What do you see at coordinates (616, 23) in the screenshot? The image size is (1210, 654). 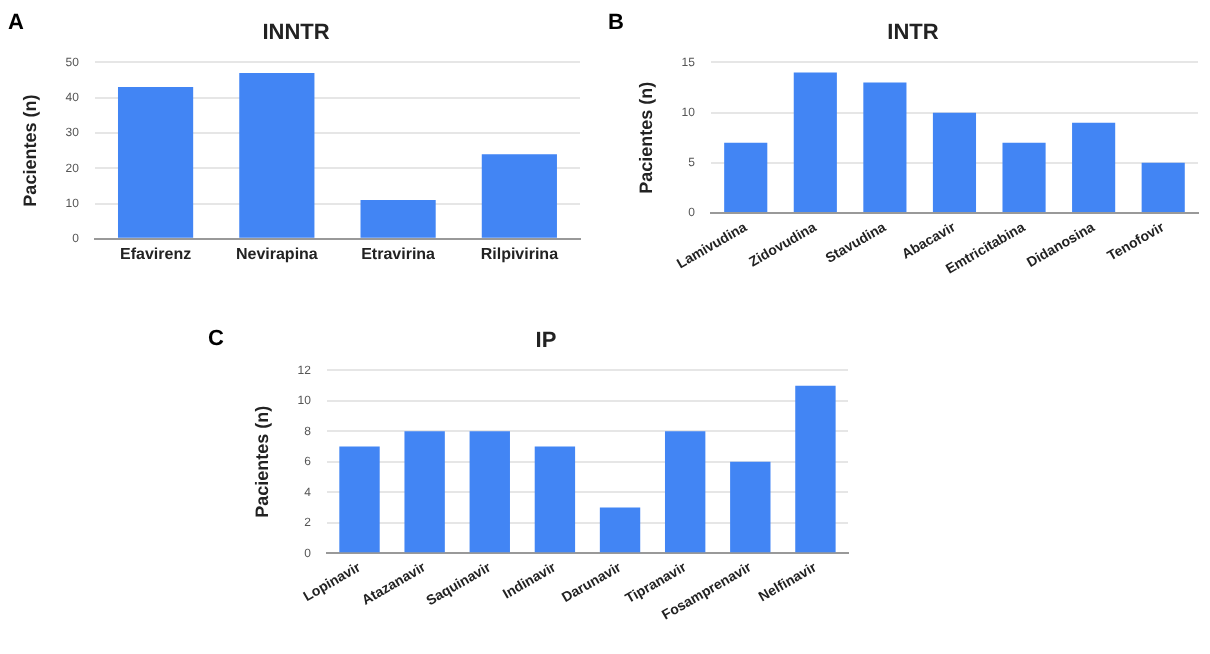 I see `text: B` at bounding box center [616, 23].